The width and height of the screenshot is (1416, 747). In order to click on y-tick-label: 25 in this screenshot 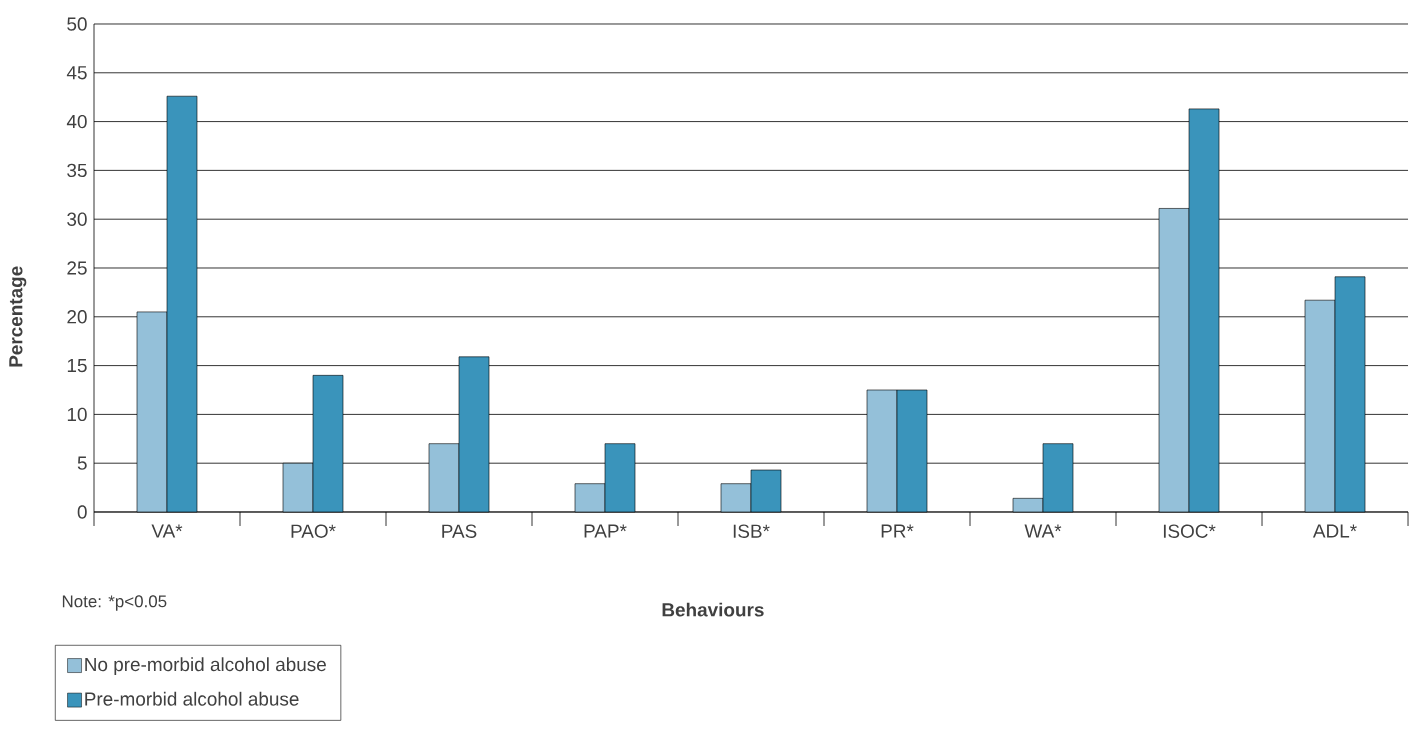, I will do `click(77, 268)`.